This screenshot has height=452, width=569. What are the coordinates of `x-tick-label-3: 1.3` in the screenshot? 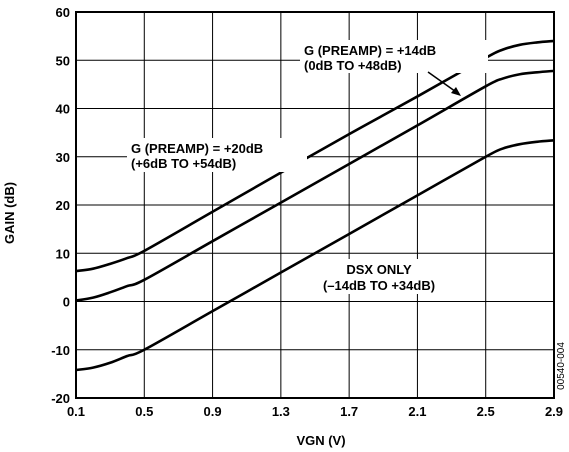 It's located at (281, 411).